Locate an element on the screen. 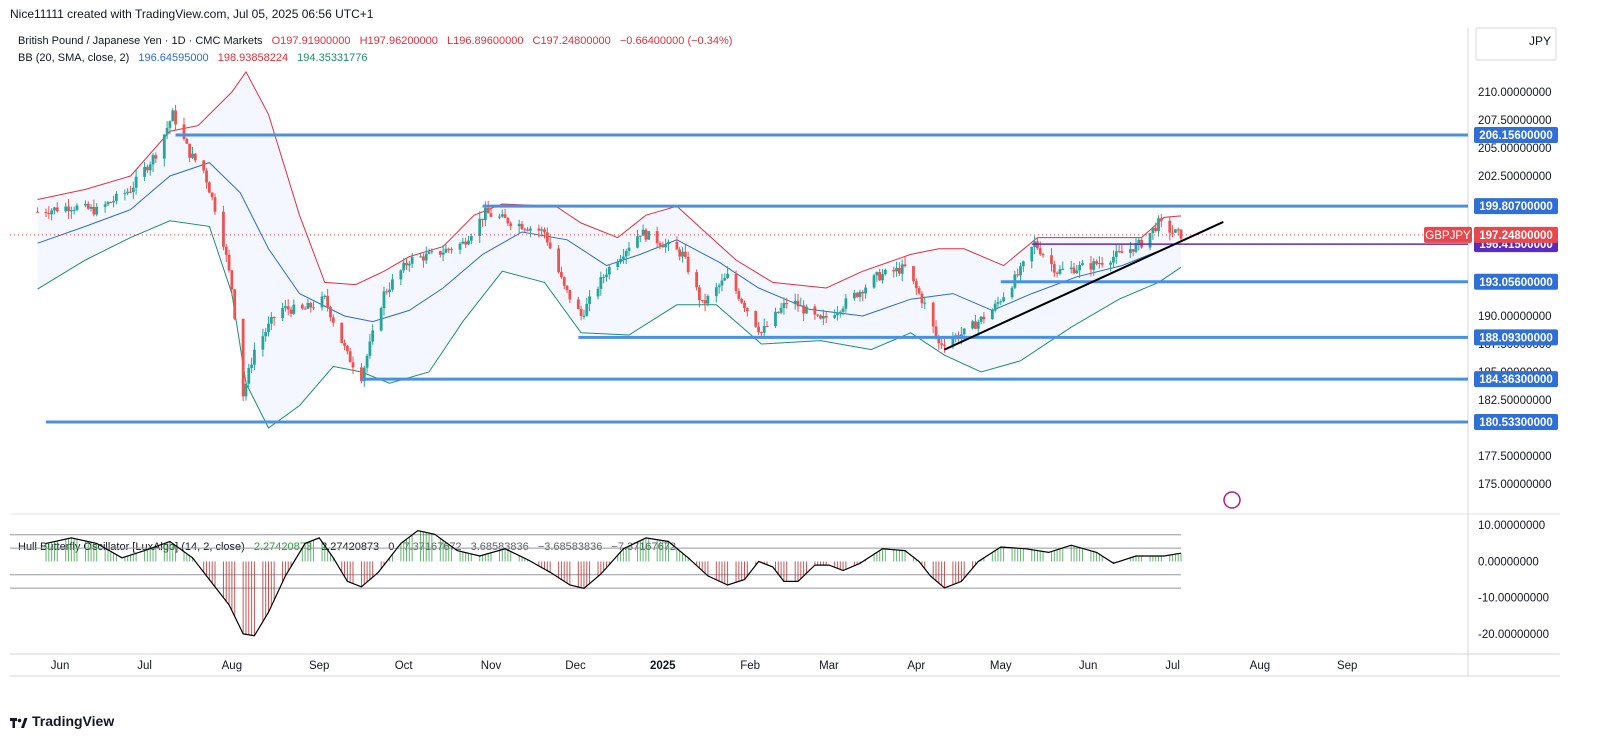 This screenshot has height=740, width=1623. alert-icon is located at coordinates (1232, 500).